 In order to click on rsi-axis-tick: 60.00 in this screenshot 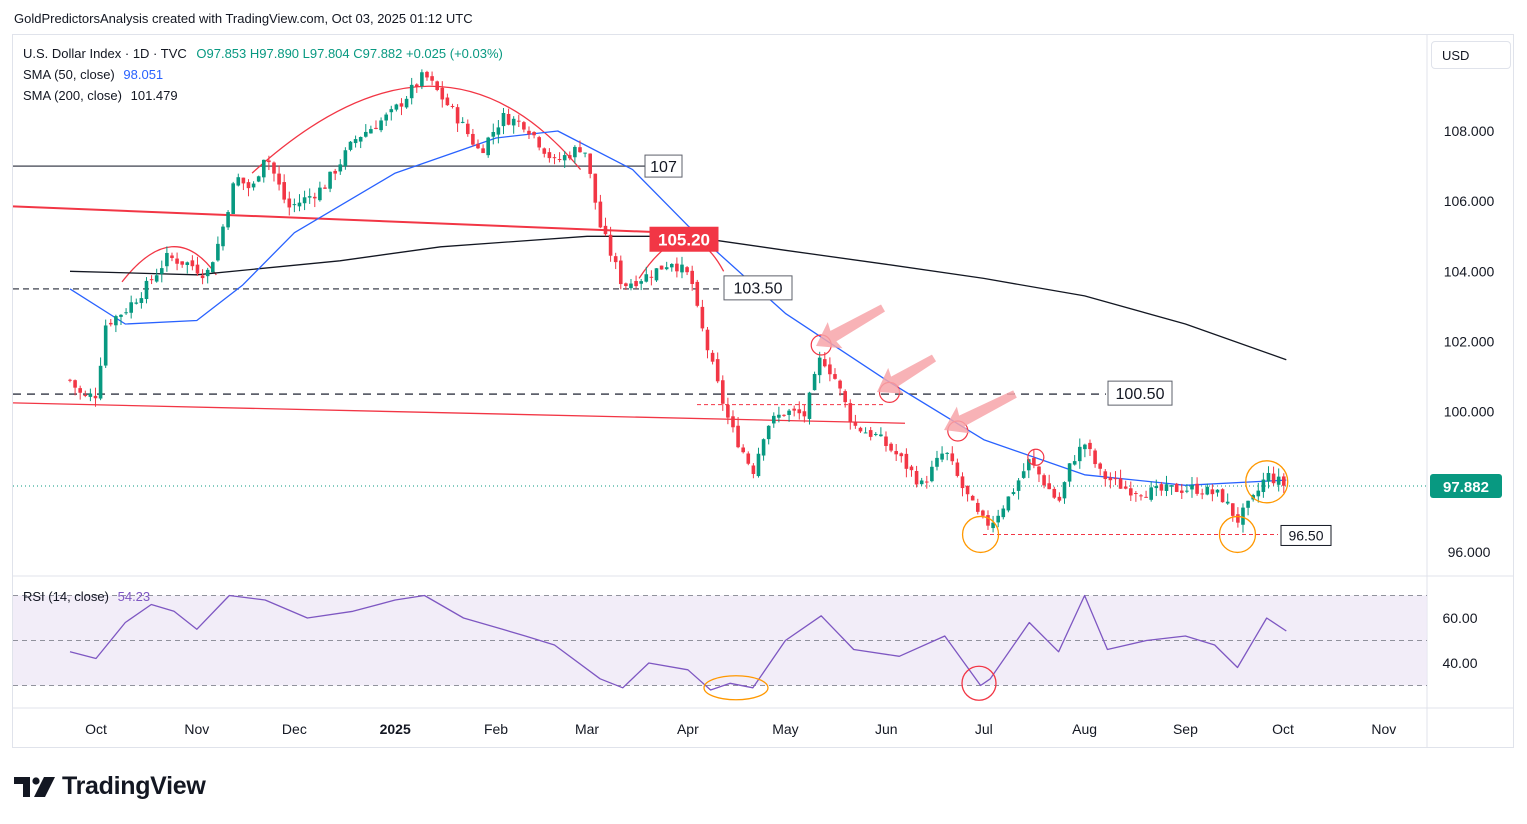, I will do `click(1459, 618)`.